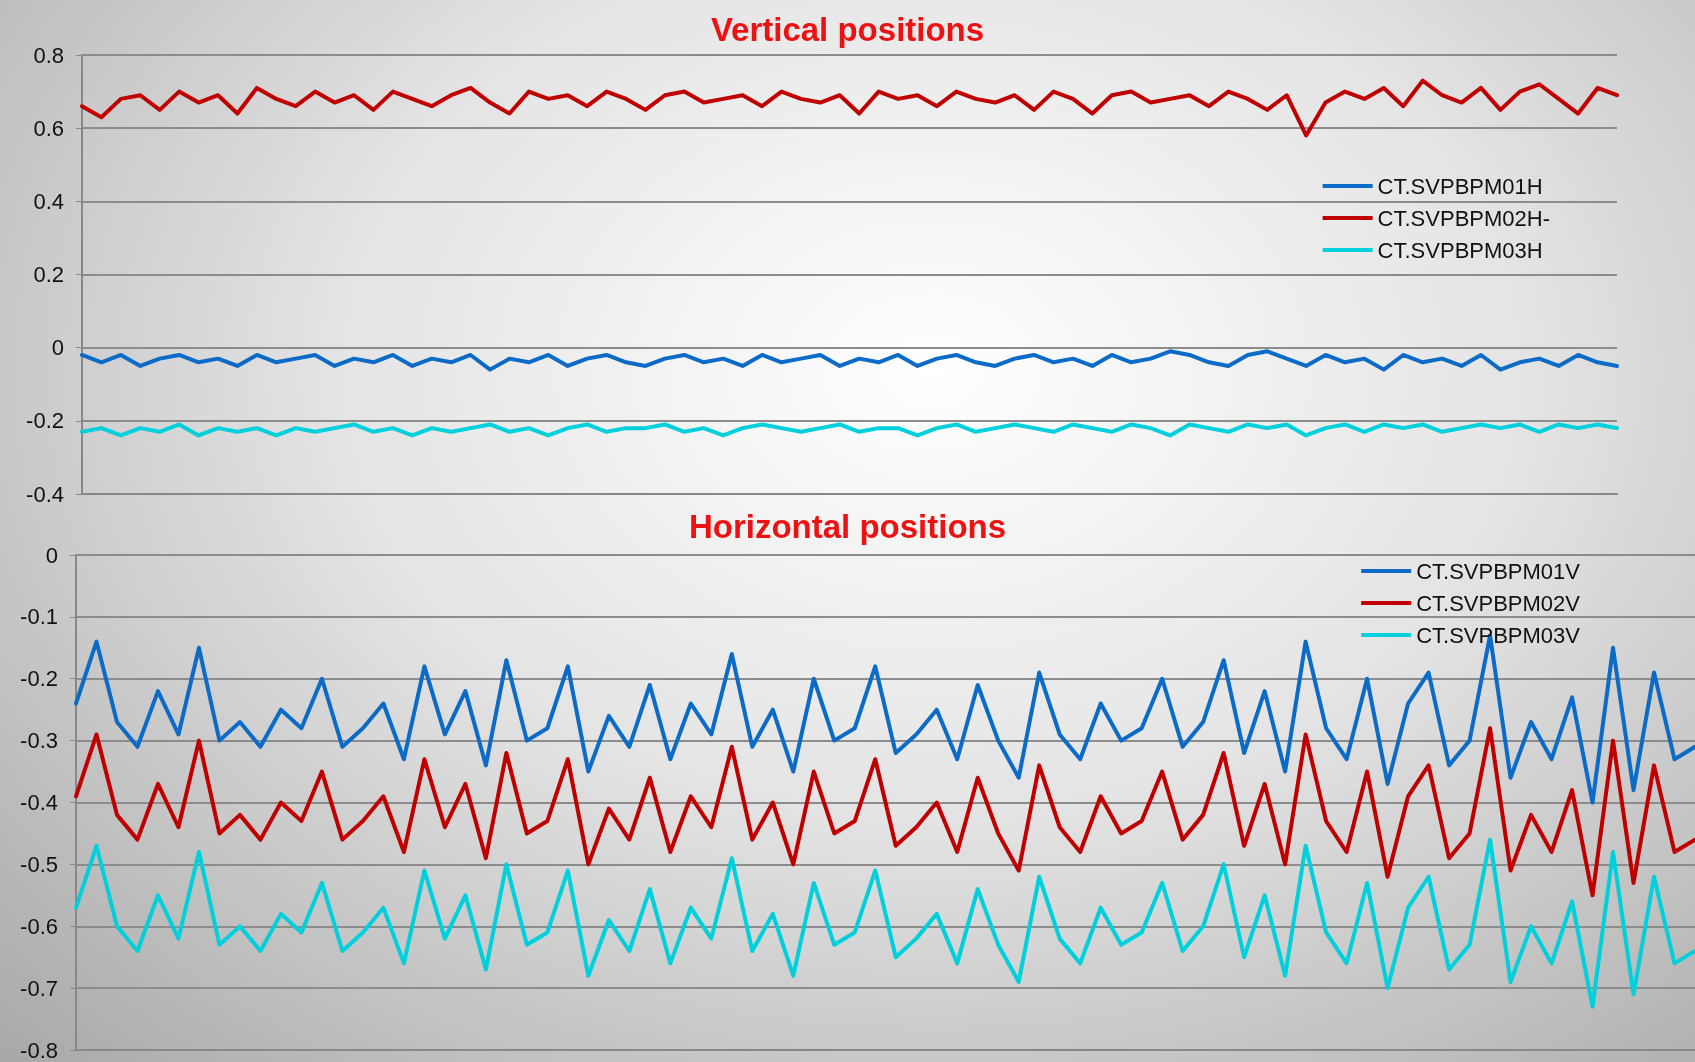 The image size is (1695, 1062). I want to click on legend-label: CT.SVPBPM02V, so click(1498, 603).